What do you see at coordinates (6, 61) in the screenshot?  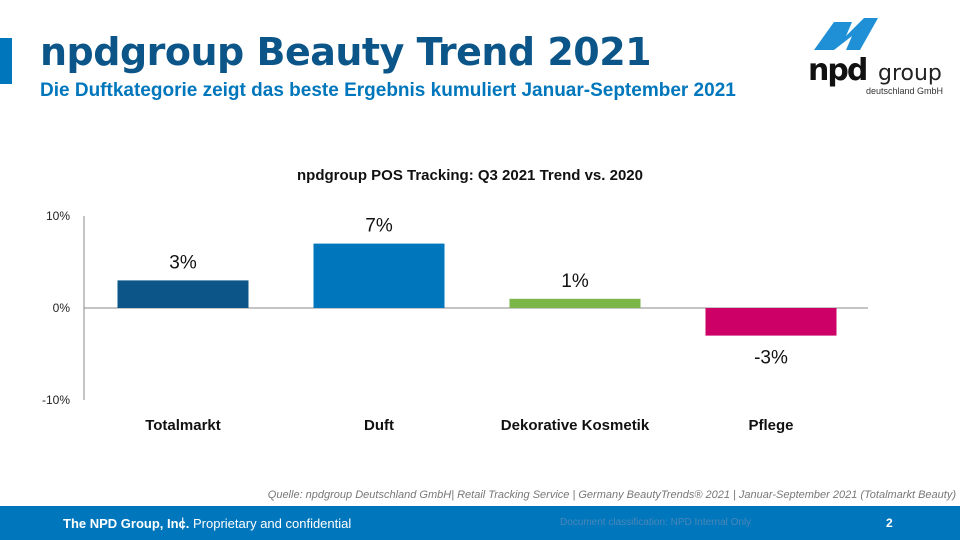 I see `title-accent-bar` at bounding box center [6, 61].